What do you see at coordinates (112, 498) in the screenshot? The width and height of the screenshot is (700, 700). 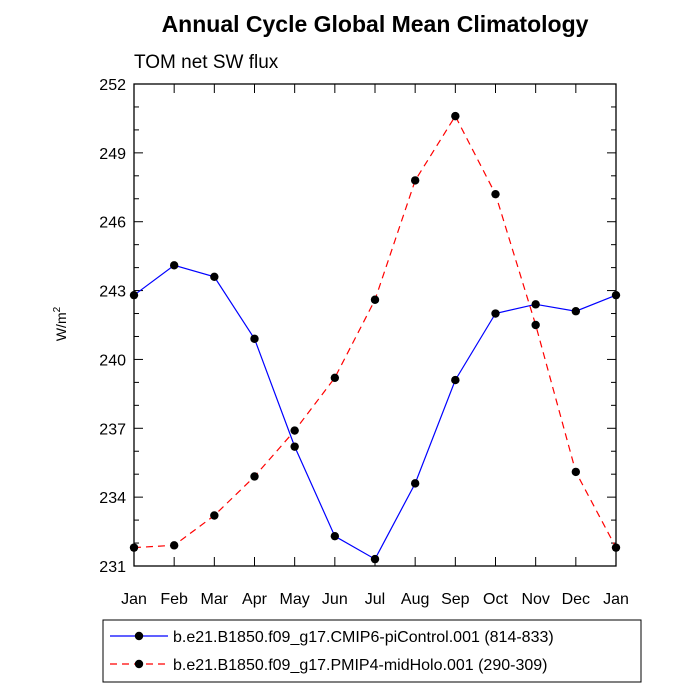 I see `y-tick-label: 234` at bounding box center [112, 498].